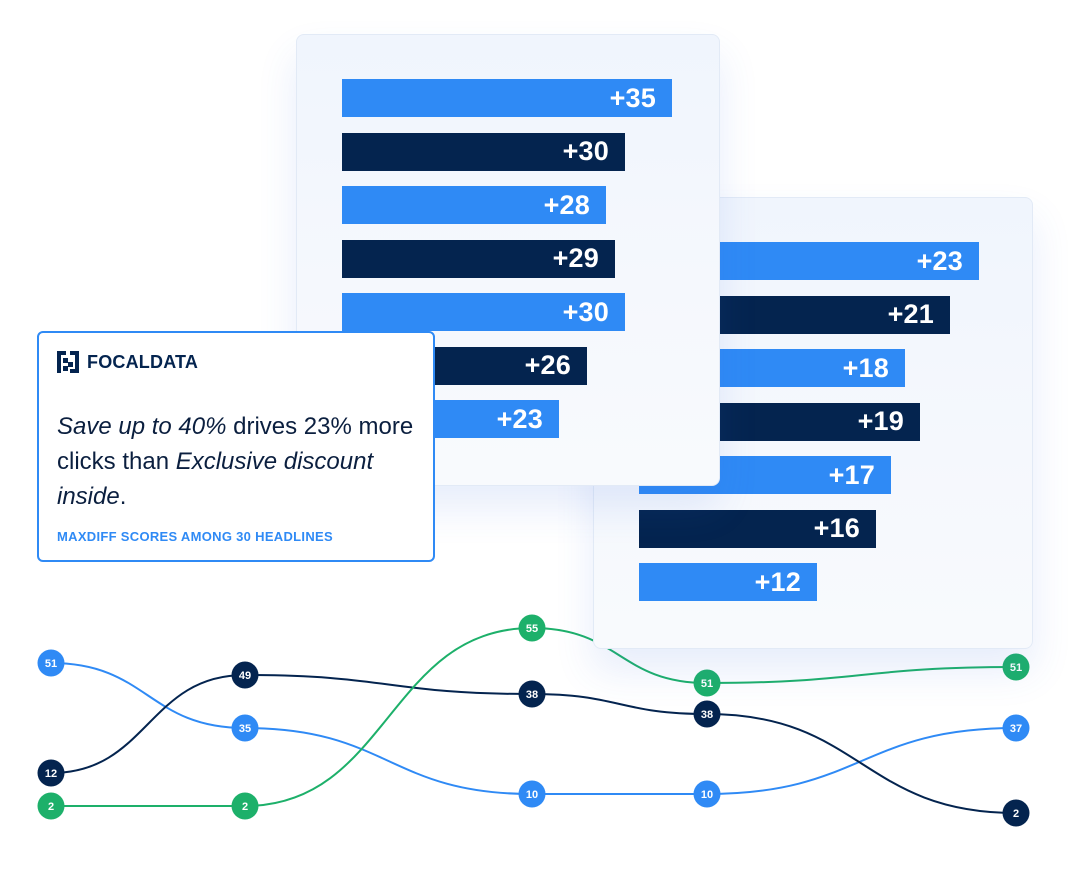  What do you see at coordinates (865, 367) in the screenshot?
I see `right-panel-bar-label: +18` at bounding box center [865, 367].